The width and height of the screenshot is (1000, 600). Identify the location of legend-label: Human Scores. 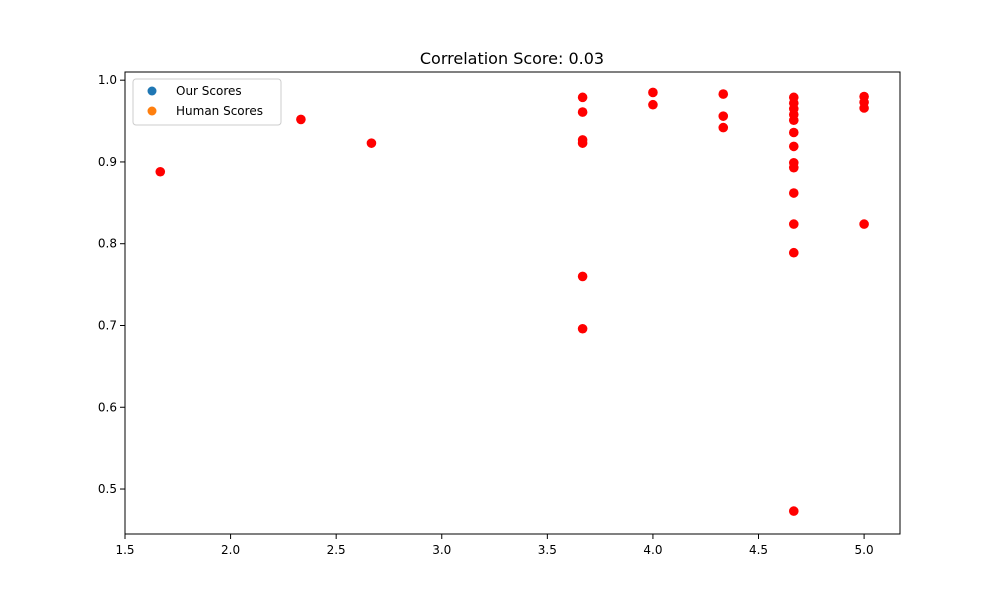
(219, 111).